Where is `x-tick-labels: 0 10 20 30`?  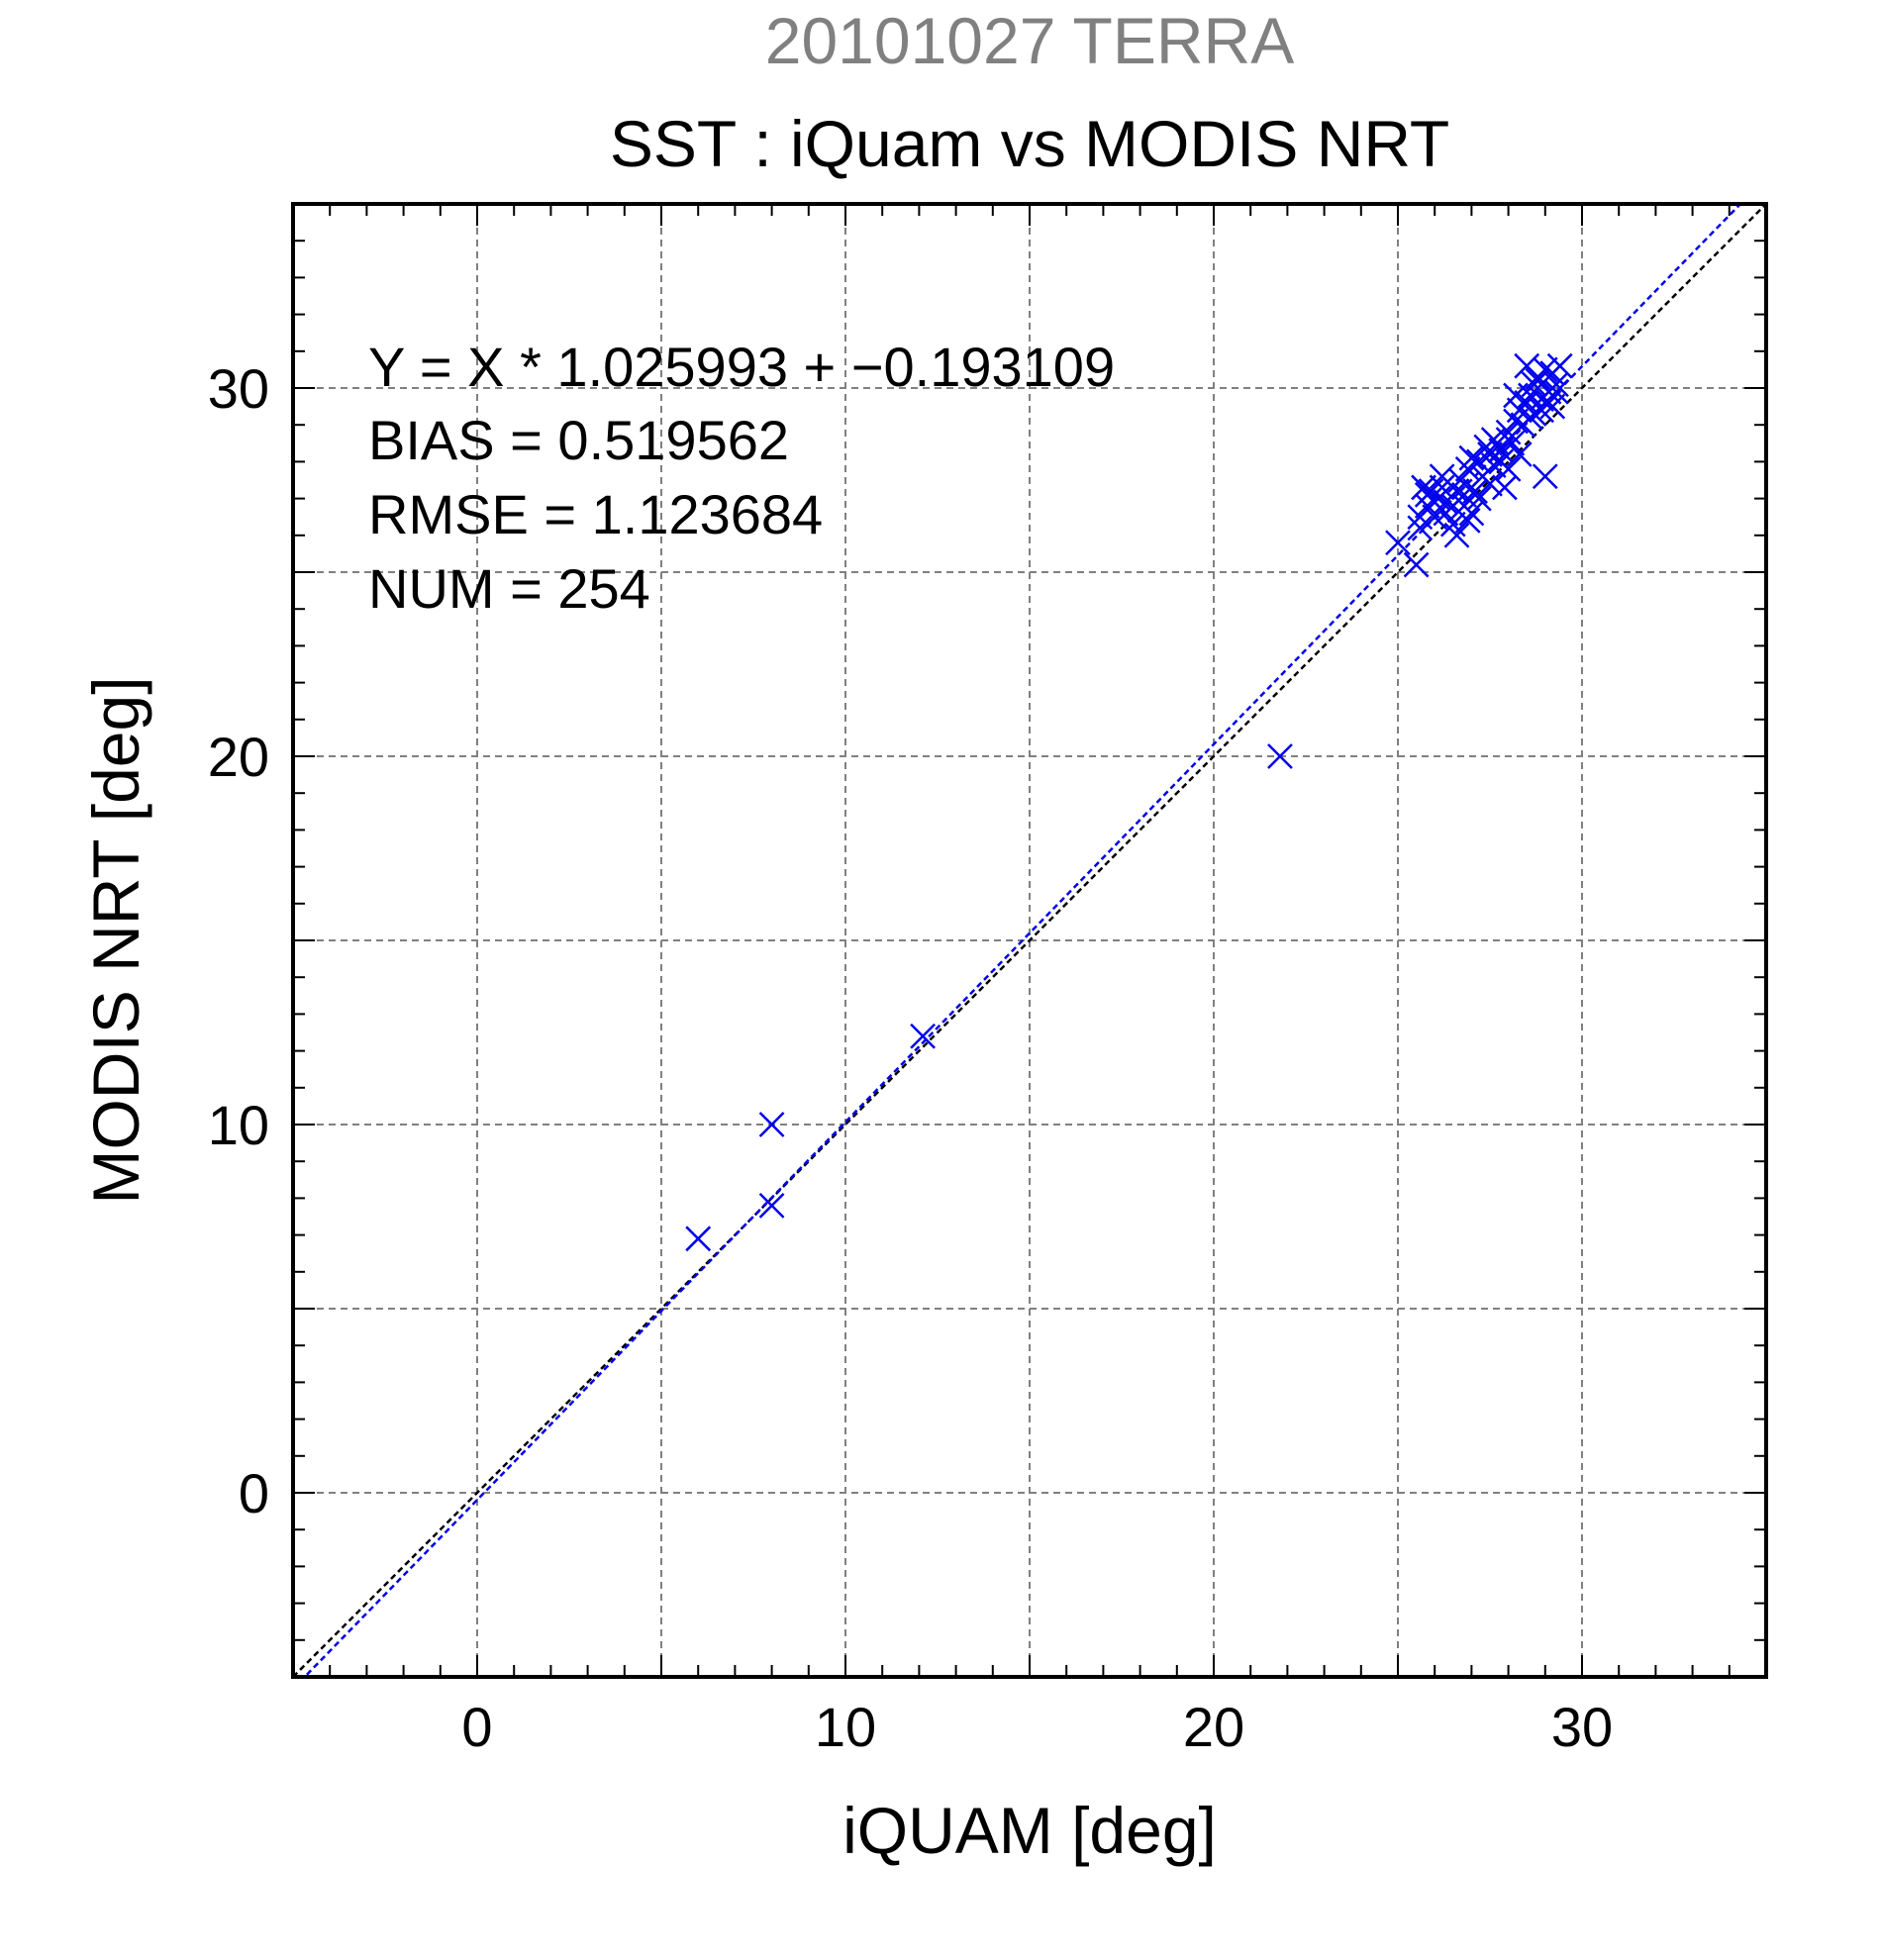
x-tick-labels: 0 10 20 30 is located at coordinates (1037, 1727).